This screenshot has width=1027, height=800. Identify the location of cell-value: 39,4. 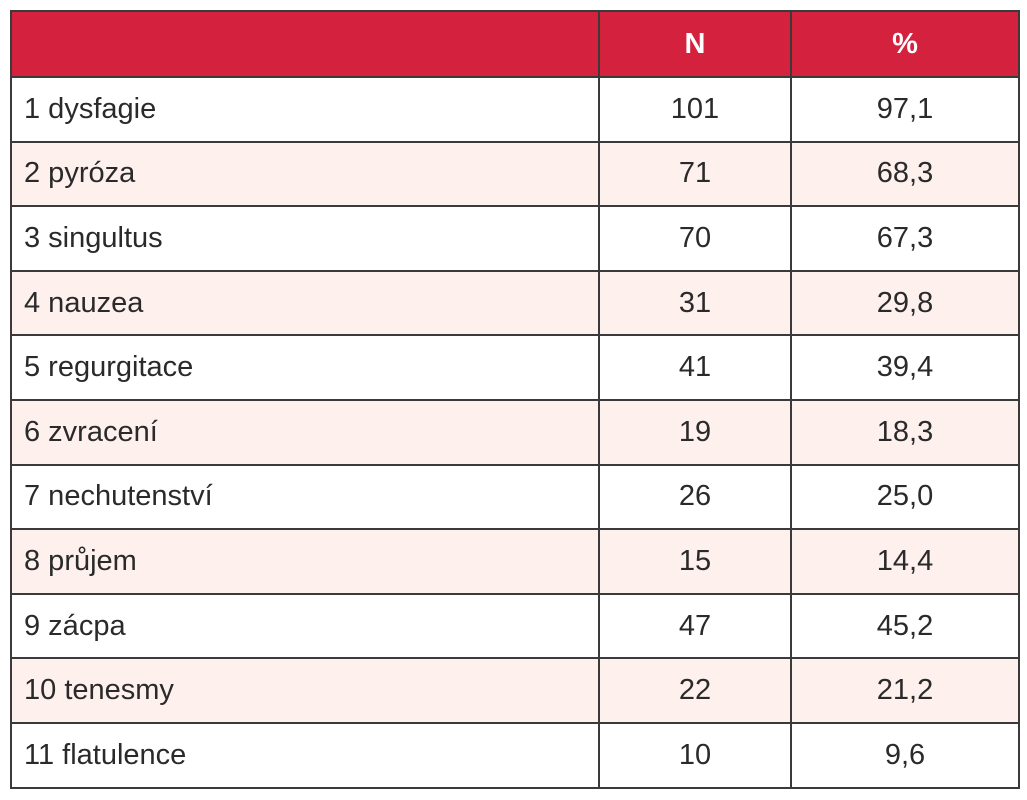
(905, 367).